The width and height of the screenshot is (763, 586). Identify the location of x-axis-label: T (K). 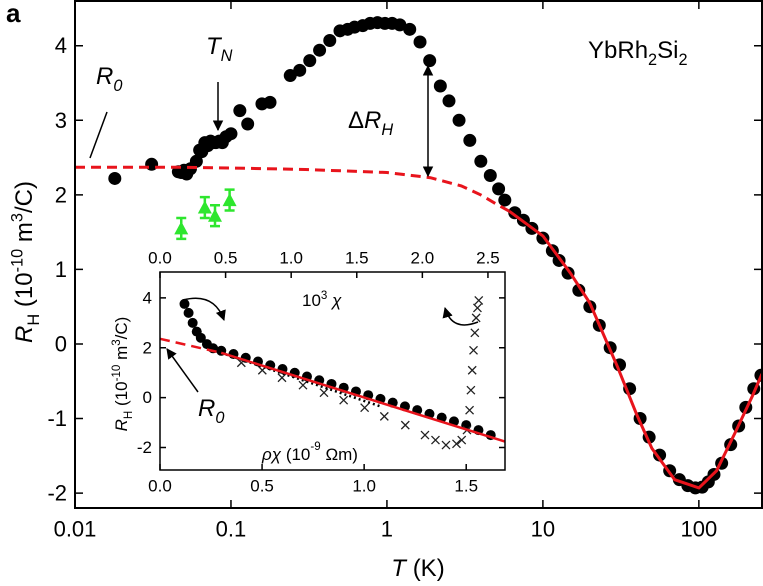
(417, 568).